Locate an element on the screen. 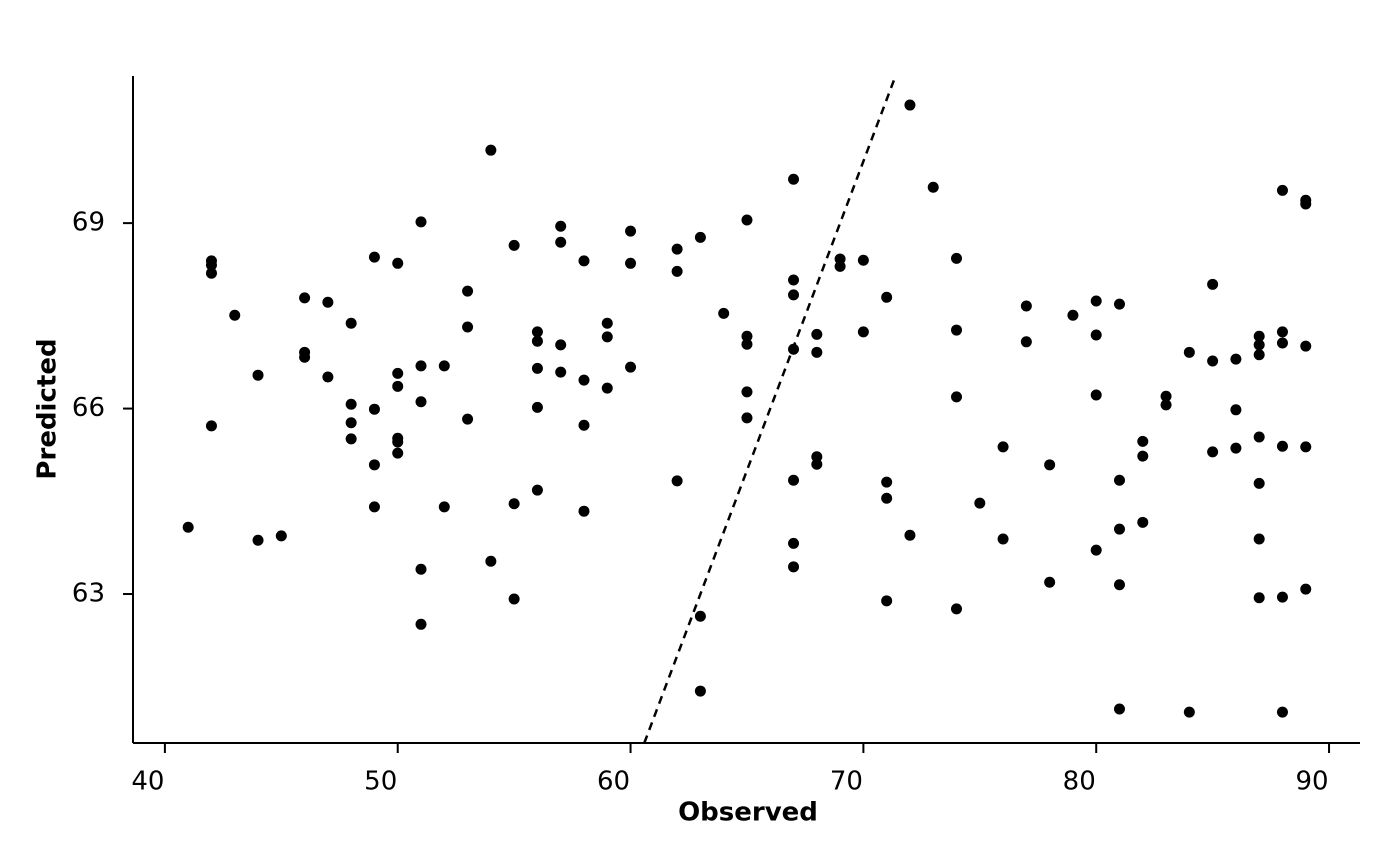 The height and width of the screenshot is (866, 1400). x-tick-label: 50 is located at coordinates (380, 782).